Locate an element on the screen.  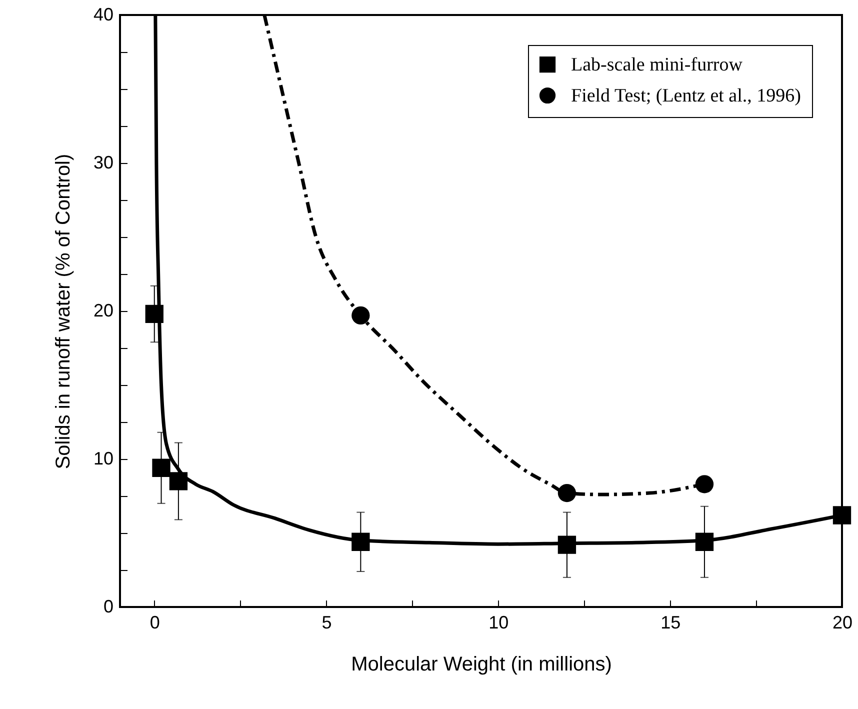
x-tick-label: 20 is located at coordinates (842, 622).